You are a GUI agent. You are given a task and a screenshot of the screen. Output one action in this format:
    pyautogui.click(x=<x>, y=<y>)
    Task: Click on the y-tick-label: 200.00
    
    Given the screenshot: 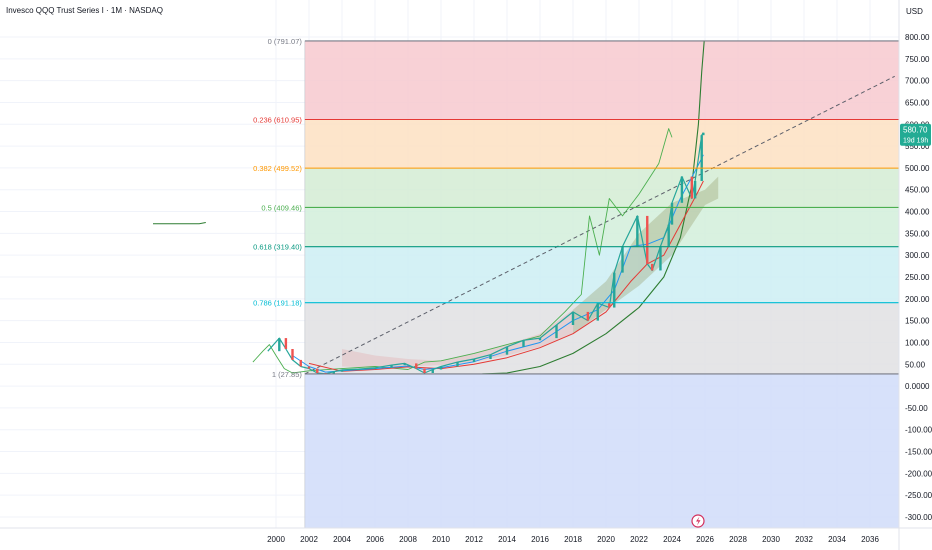 What is the action you would take?
    pyautogui.click(x=917, y=299)
    